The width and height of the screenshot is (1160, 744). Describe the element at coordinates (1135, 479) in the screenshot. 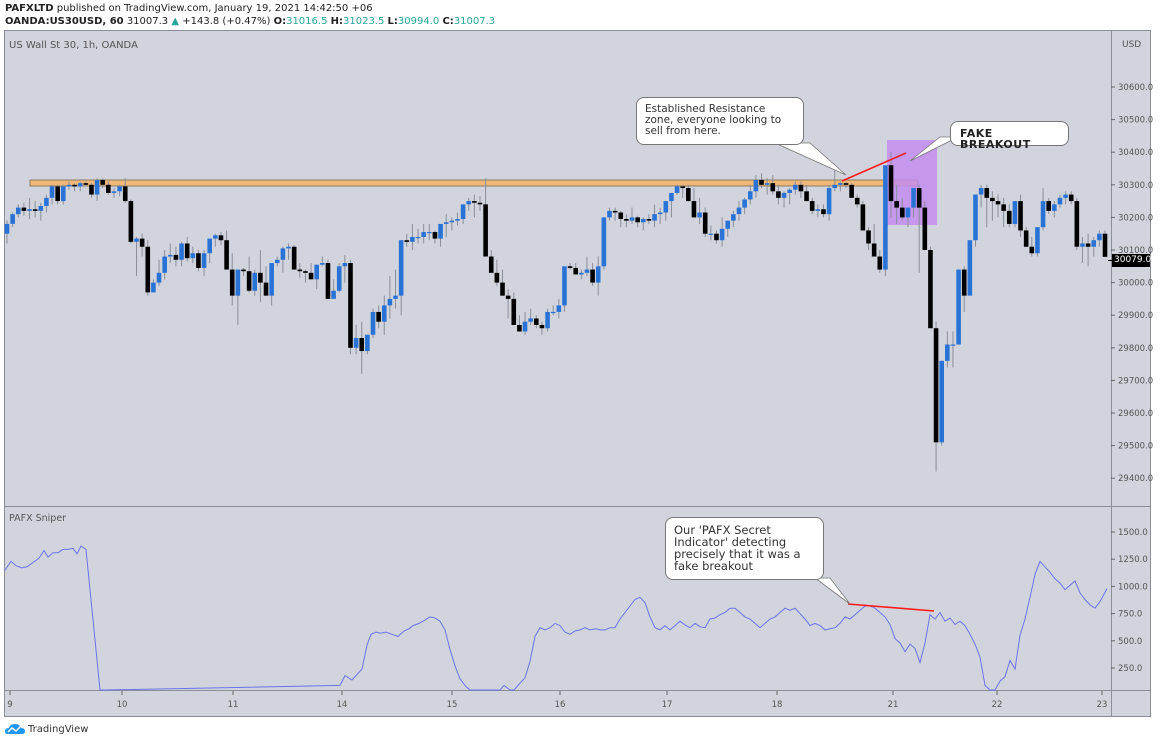

I see `price-tick-label: 29400.0` at that location.